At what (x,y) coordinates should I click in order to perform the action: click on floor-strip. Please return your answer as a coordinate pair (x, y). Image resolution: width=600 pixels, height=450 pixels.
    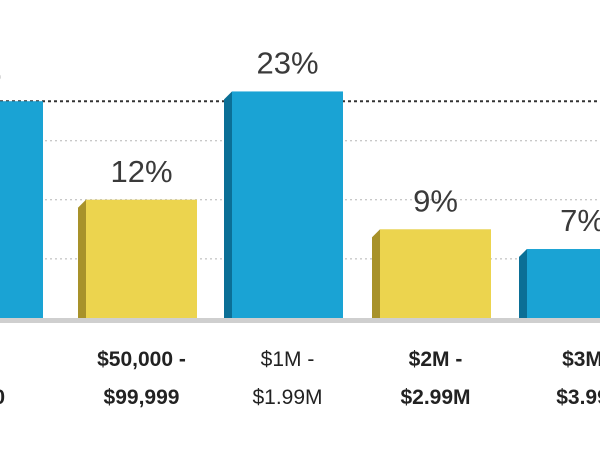
    Looking at the image, I should click on (300, 320).